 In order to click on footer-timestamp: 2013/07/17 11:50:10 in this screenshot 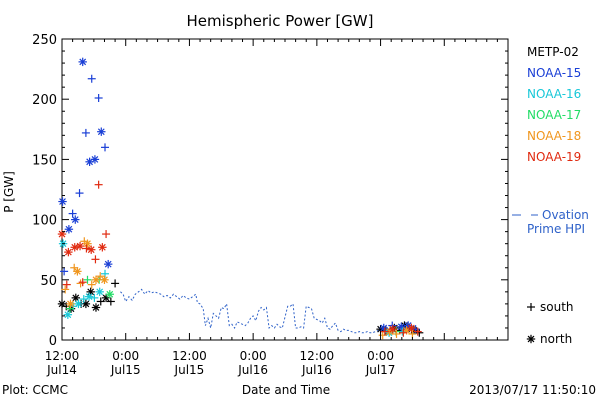, I will do `click(532, 390)`.